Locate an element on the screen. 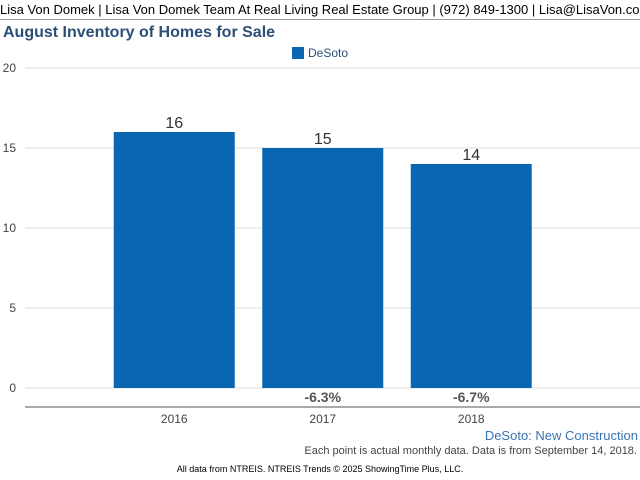  x-tick-label-2018: 2018 is located at coordinates (471, 419).